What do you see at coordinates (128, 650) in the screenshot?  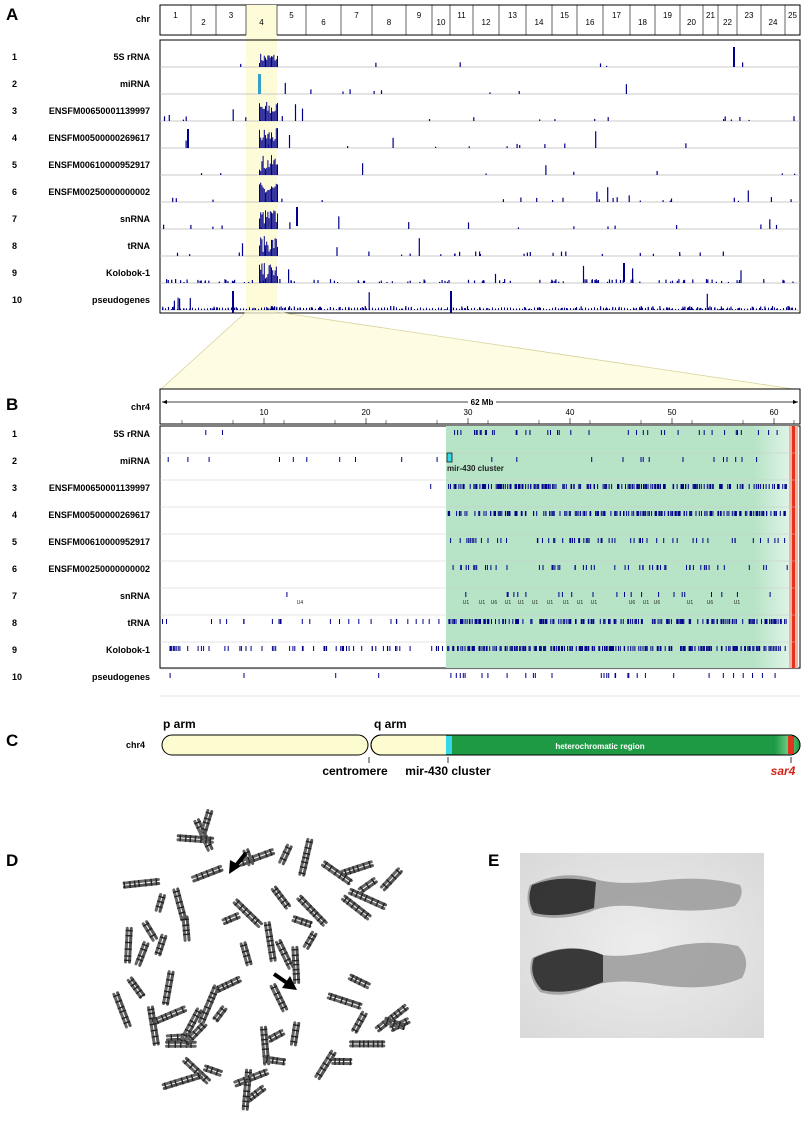 I see `row-label: Kolobok-1` at bounding box center [128, 650].